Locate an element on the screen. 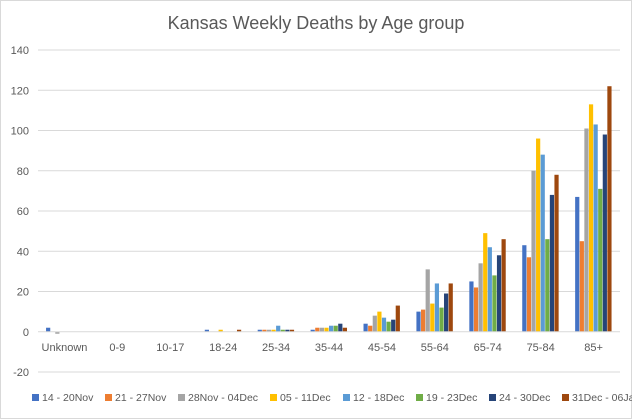  legend-label: 21 - 27Nov is located at coordinates (141, 398).